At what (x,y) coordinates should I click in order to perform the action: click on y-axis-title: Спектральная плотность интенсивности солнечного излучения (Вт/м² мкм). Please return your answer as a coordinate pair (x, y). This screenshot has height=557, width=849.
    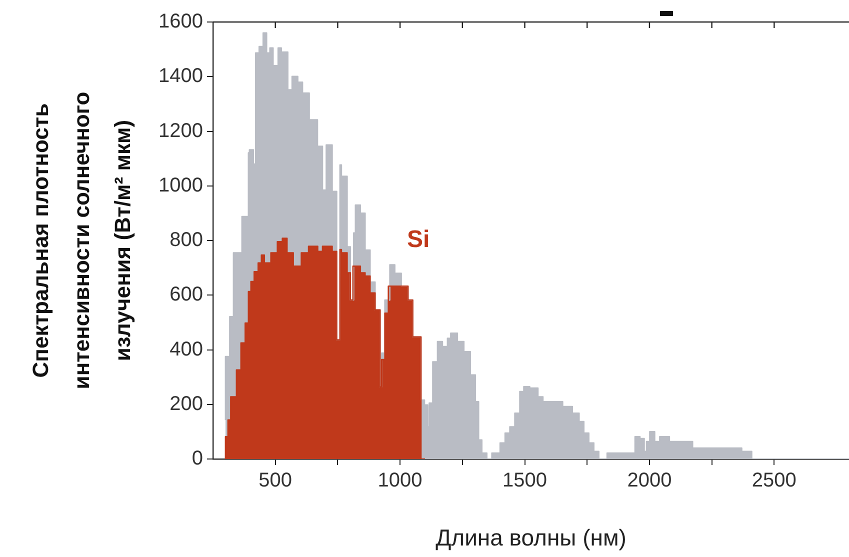
    Looking at the image, I should click on (82, 241).